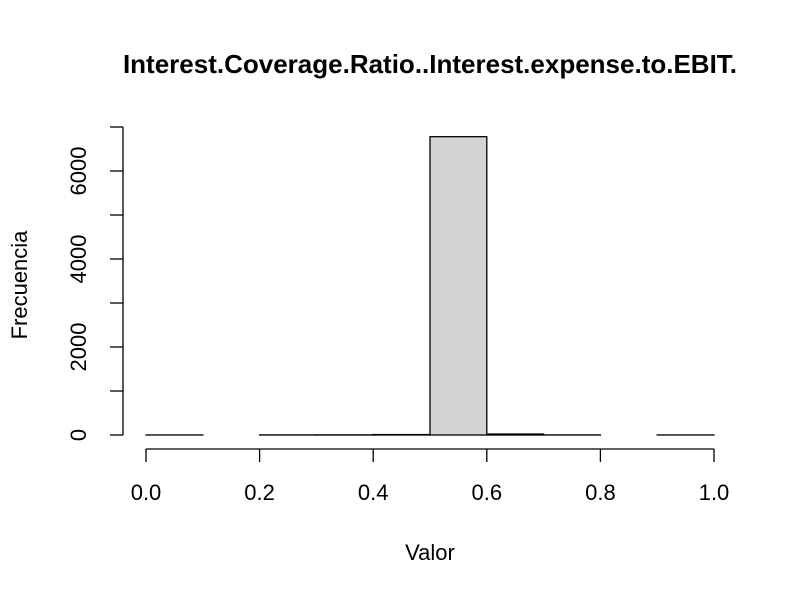  What do you see at coordinates (78, 435) in the screenshot?
I see `y-tick-label: 0` at bounding box center [78, 435].